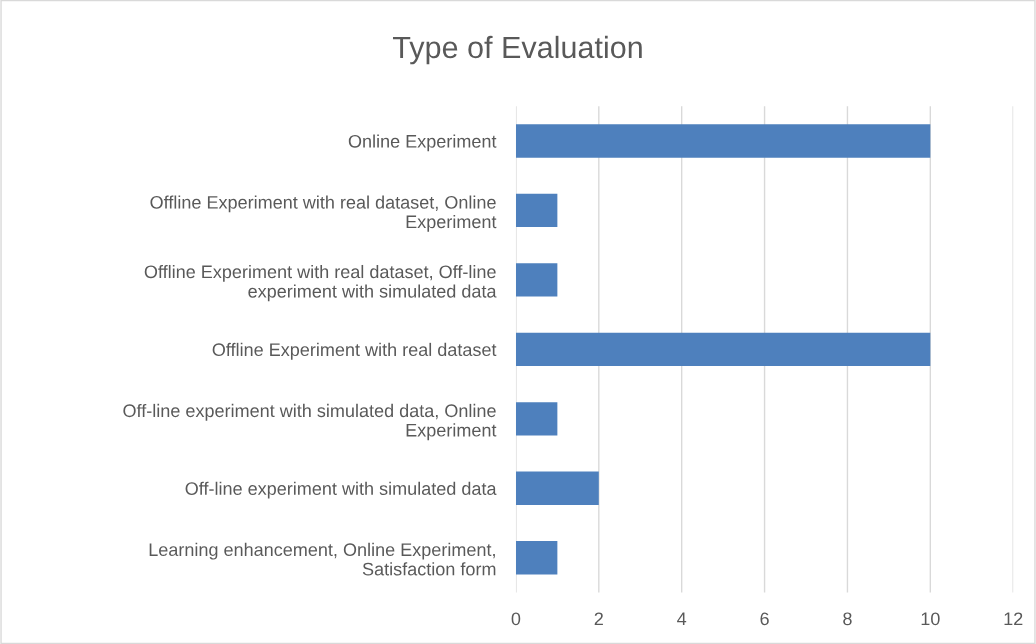 This screenshot has width=1036, height=644. Describe the element at coordinates (930, 619) in the screenshot. I see `x-tick-label: 10` at that location.